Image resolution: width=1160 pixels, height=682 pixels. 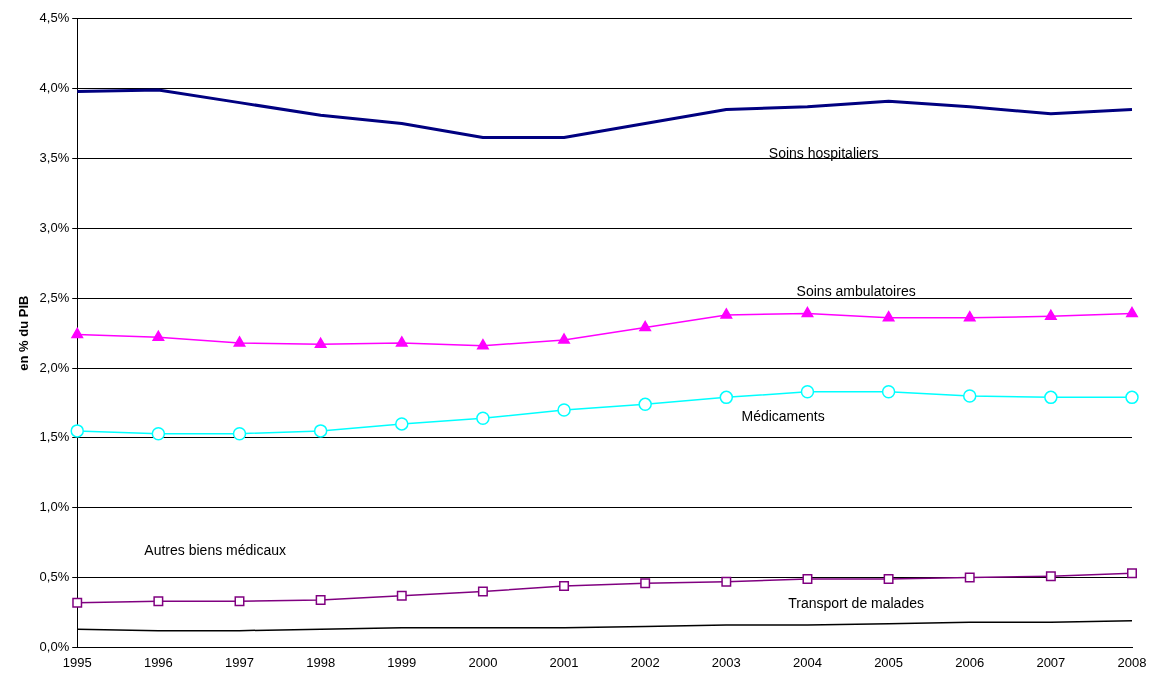 I want to click on y-tick-label: 1,5%, so click(x=54, y=437).